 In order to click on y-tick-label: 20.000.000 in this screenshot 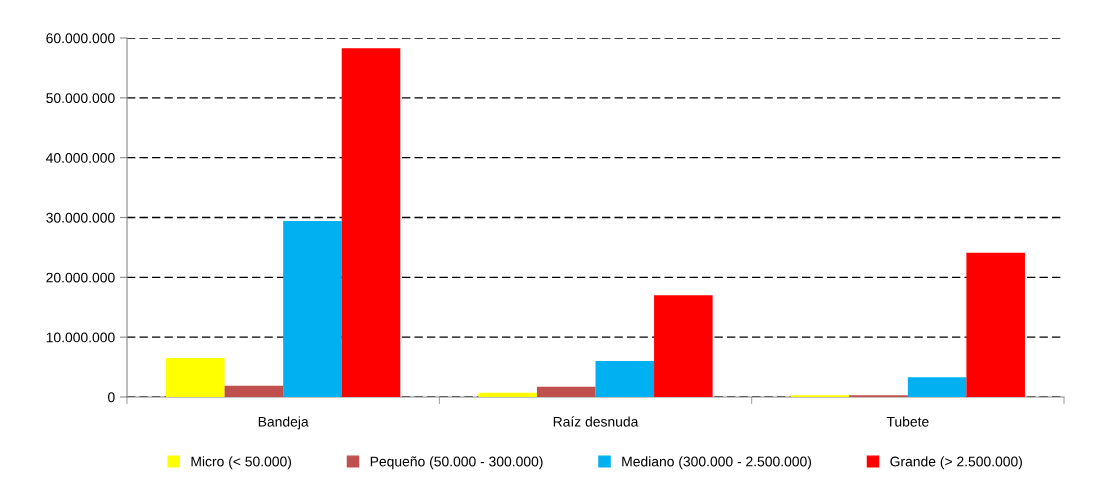, I will do `click(80, 277)`.